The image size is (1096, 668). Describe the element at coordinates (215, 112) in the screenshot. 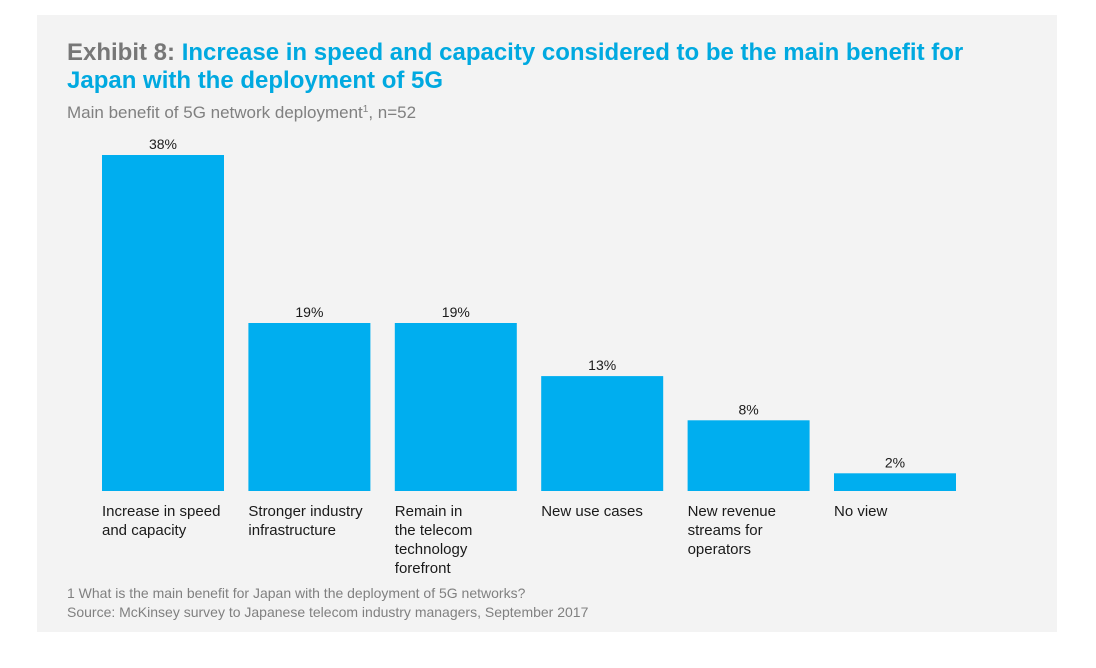

I see `subtitle-text: Main benefit of 5G network deployment` at that location.